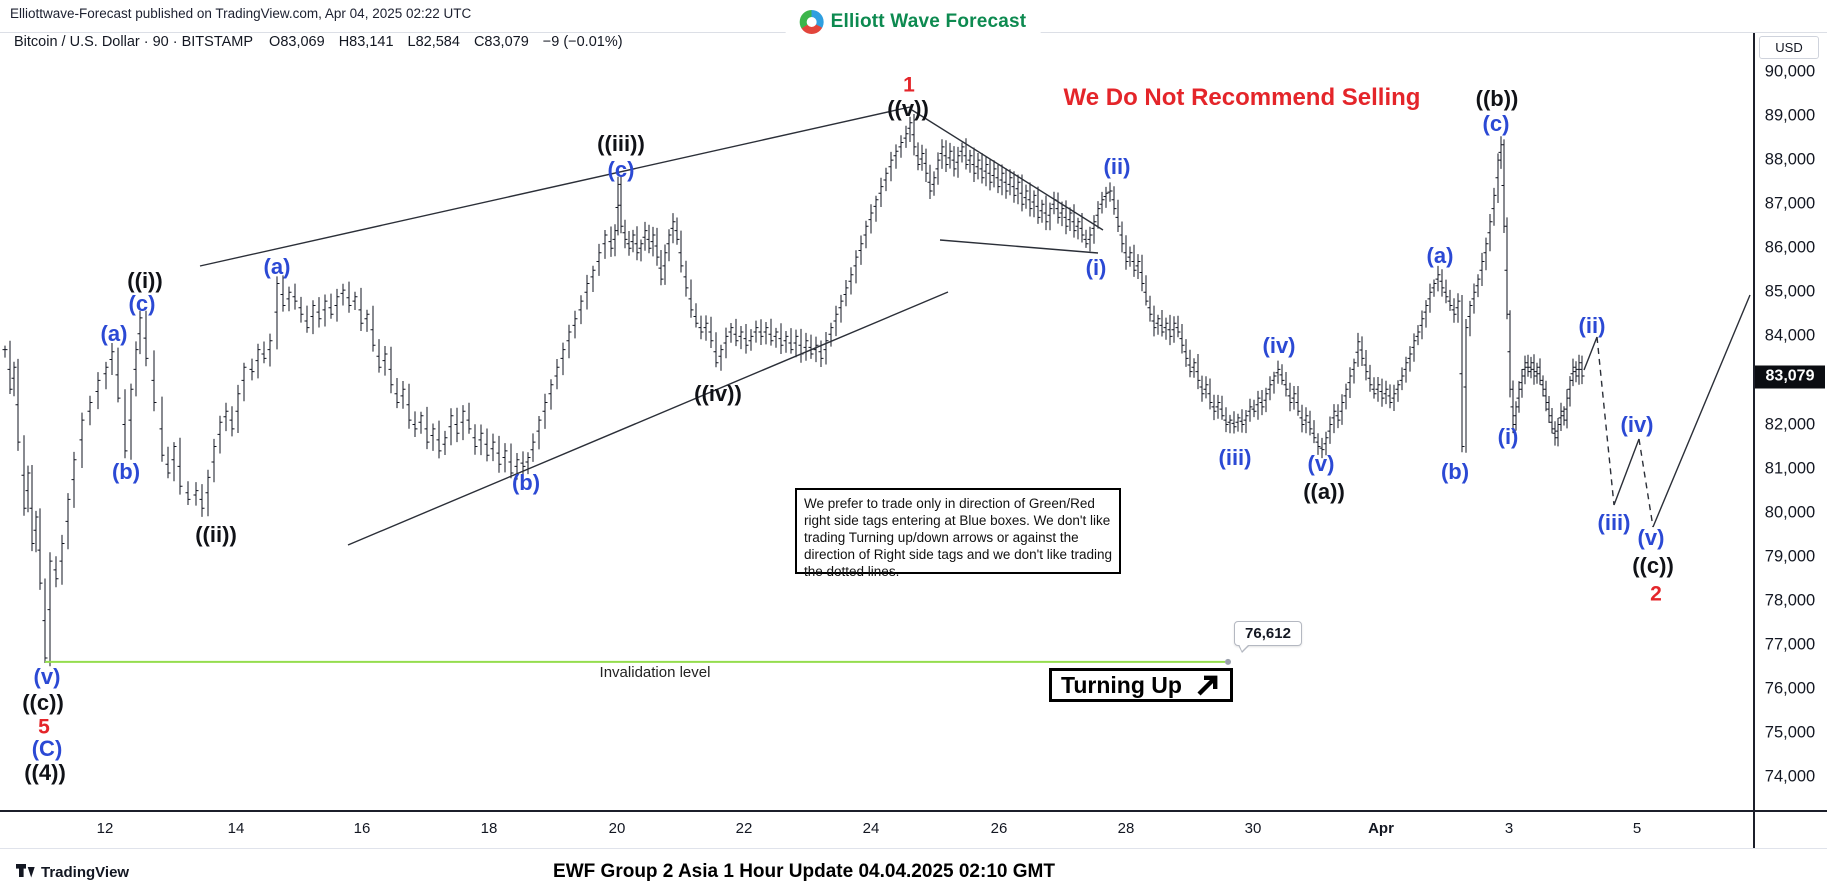  What do you see at coordinates (1790, 71) in the screenshot?
I see `price-axis-label: 90,000` at bounding box center [1790, 71].